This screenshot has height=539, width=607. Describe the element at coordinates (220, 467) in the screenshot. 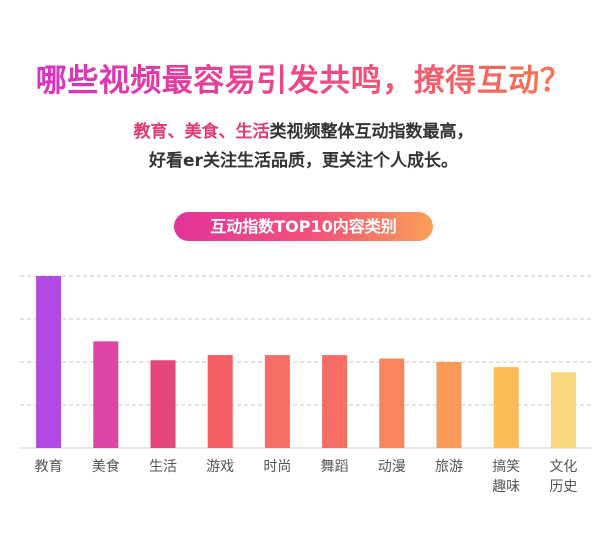

I see `x-tick-label-4: 游戏` at that location.